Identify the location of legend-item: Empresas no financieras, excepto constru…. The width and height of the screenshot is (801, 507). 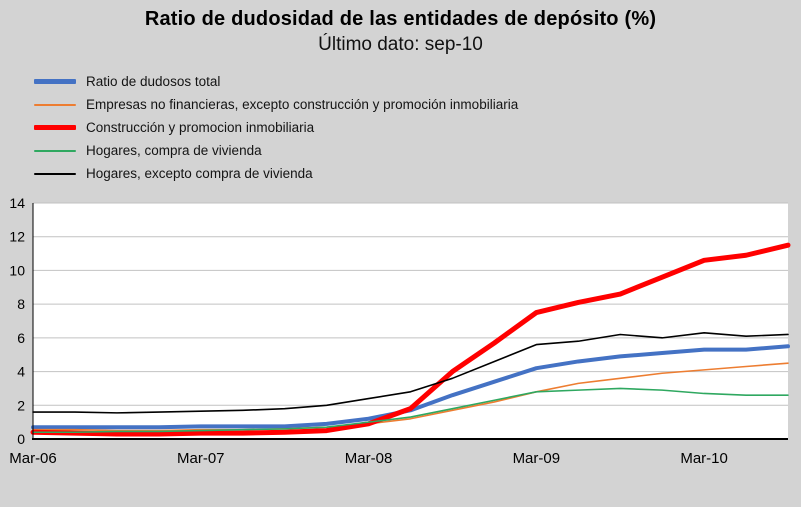
(417, 104).